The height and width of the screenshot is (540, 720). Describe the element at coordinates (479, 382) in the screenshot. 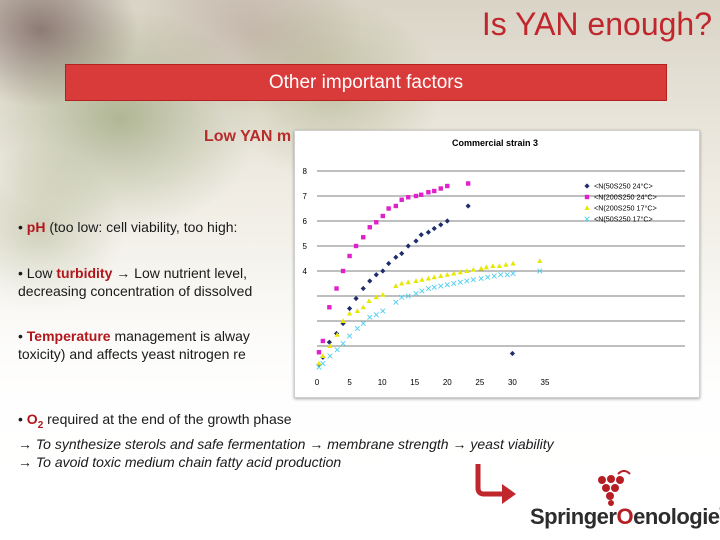

I see `x-tick-label: 25` at that location.